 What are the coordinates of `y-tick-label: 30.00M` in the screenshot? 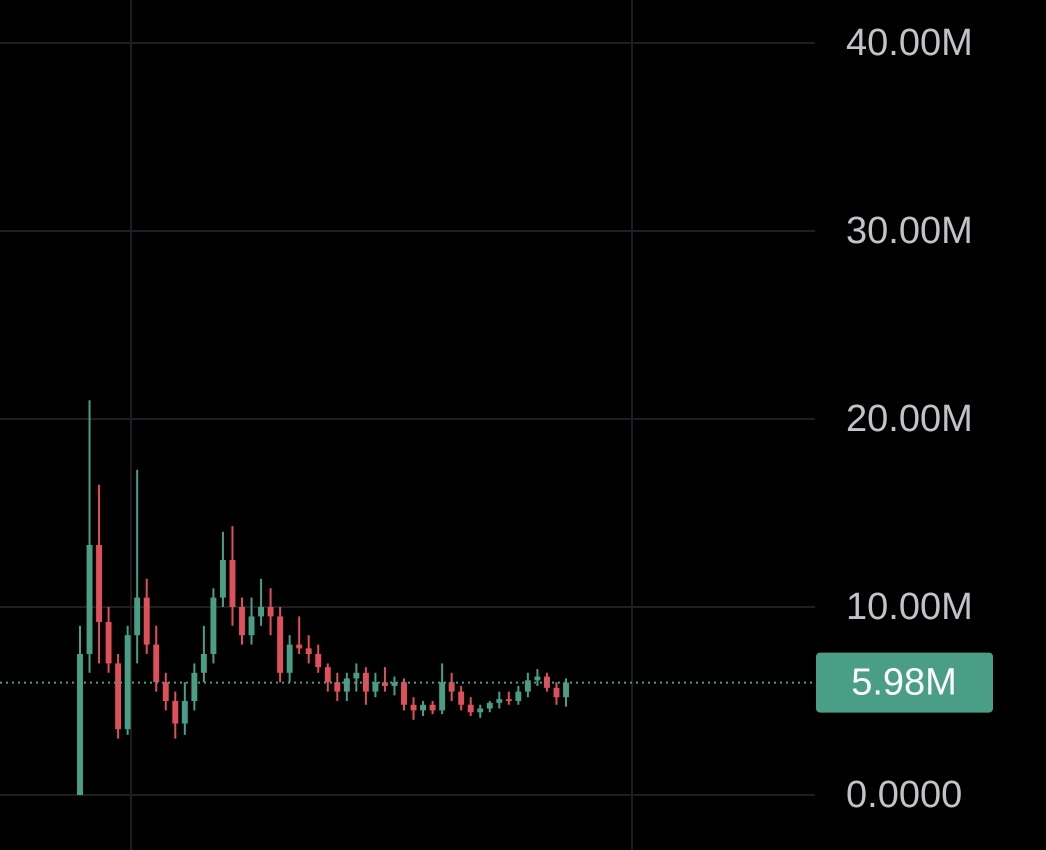 It's located at (909, 231).